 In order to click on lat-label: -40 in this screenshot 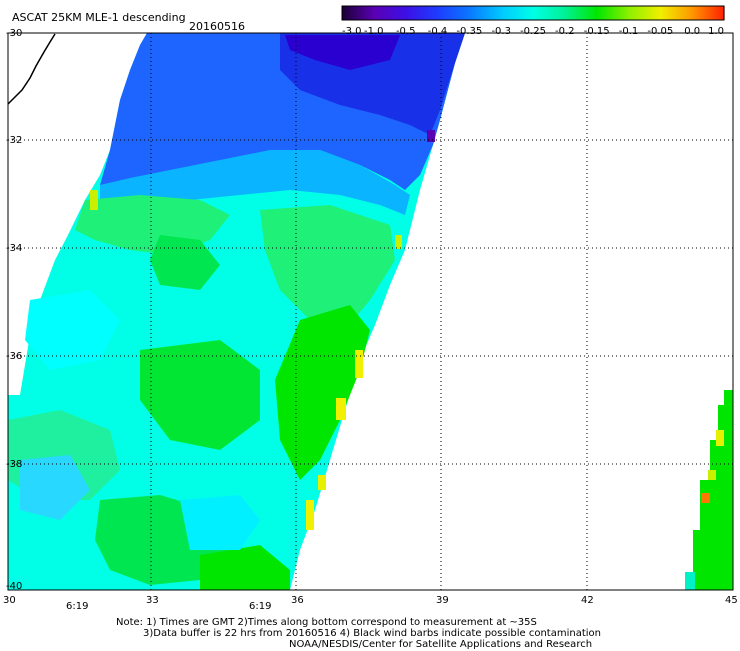, I will do `click(14, 586)`.